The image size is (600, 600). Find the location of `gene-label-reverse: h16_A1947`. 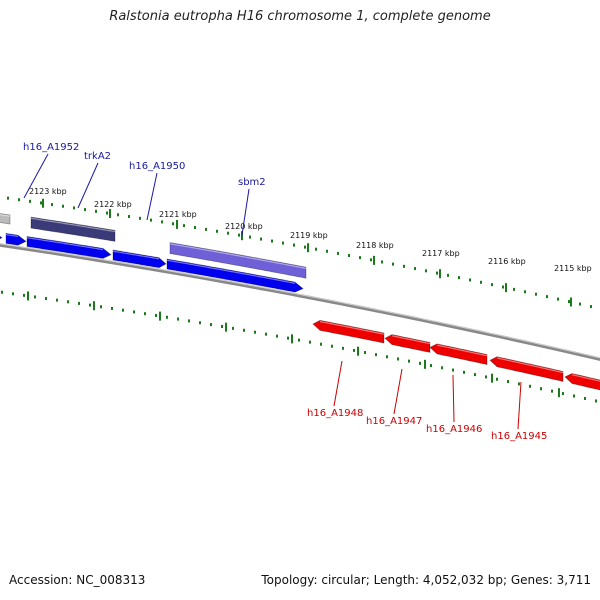

gene-label-reverse: h16_A1947 is located at coordinates (394, 421).